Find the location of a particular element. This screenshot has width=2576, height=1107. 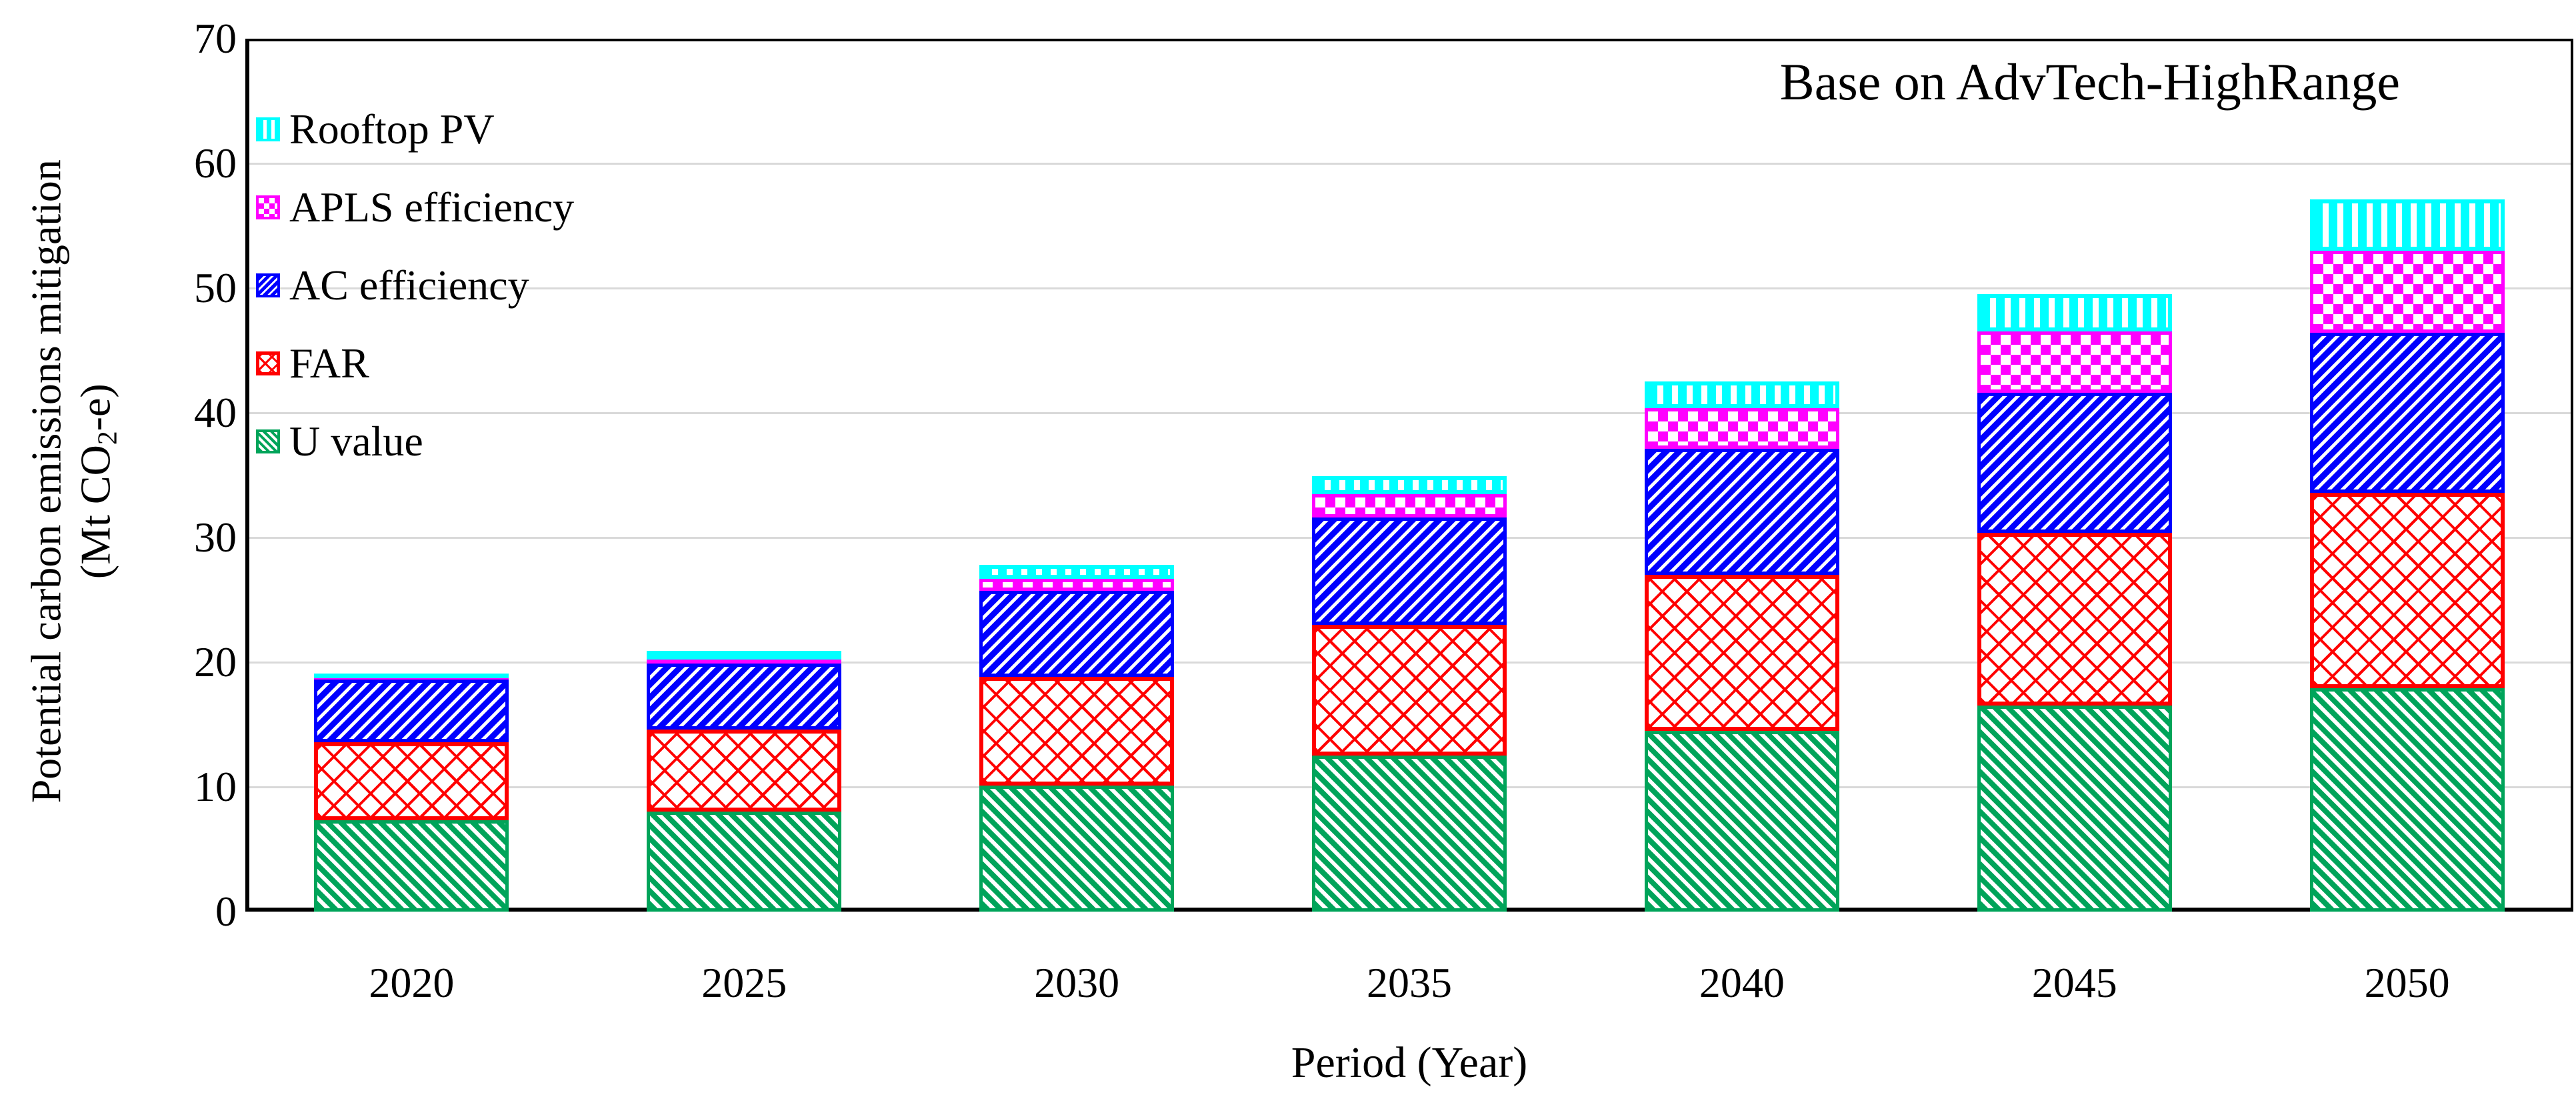

bar-segment-u-2050 is located at coordinates (2407, 800).